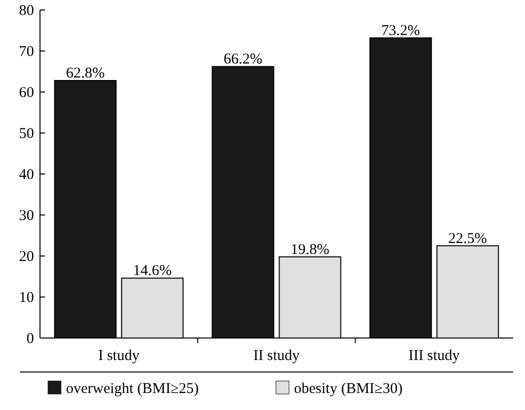 The height and width of the screenshot is (410, 525). What do you see at coordinates (400, 30) in the screenshot?
I see `data-label: 73.2%` at bounding box center [400, 30].